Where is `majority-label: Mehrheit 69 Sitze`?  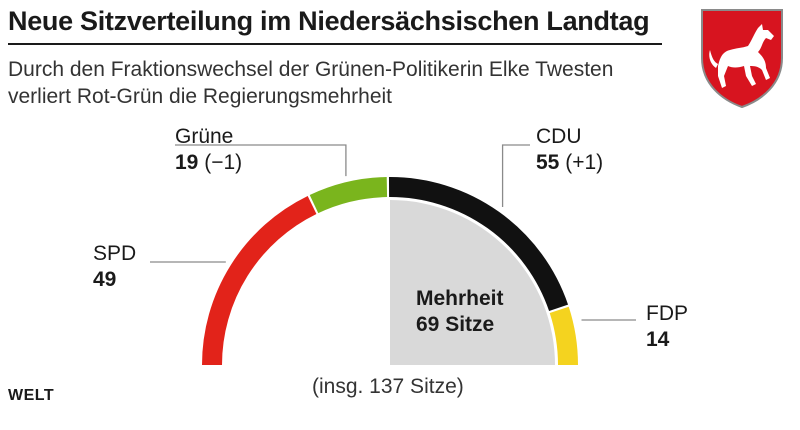
majority-label: Mehrheit 69 Sitze is located at coordinates (460, 312).